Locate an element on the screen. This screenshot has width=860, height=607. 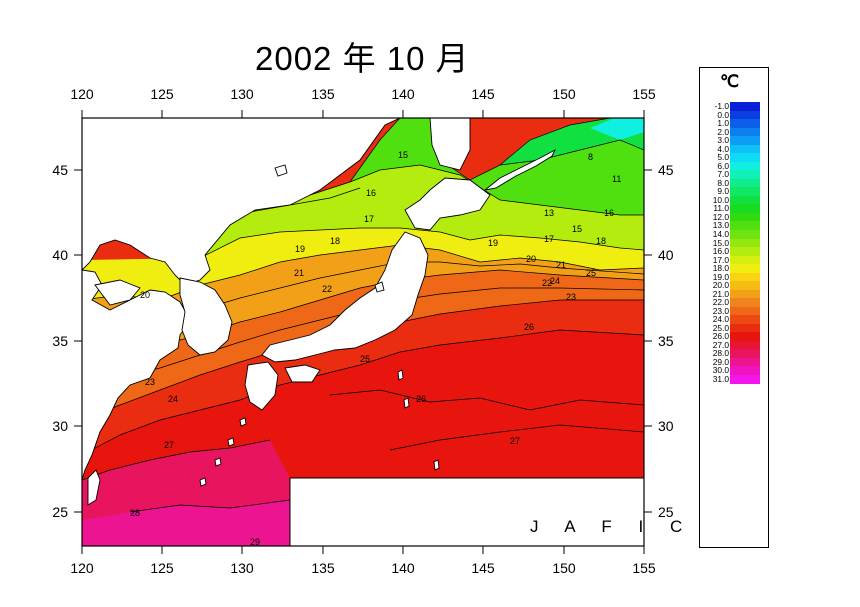
lon-tick-label: 155 is located at coordinates (644, 94).